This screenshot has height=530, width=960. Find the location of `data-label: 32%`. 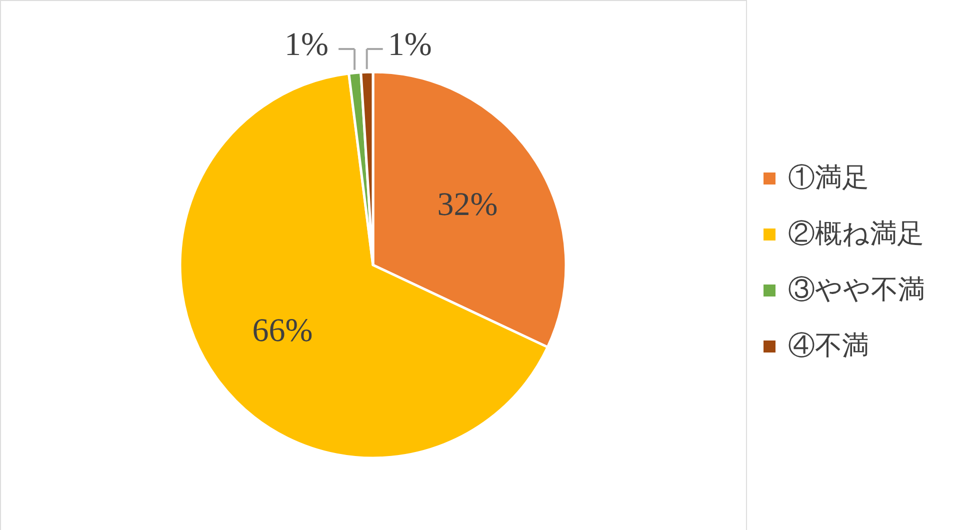

data-label: 32% is located at coordinates (467, 205).